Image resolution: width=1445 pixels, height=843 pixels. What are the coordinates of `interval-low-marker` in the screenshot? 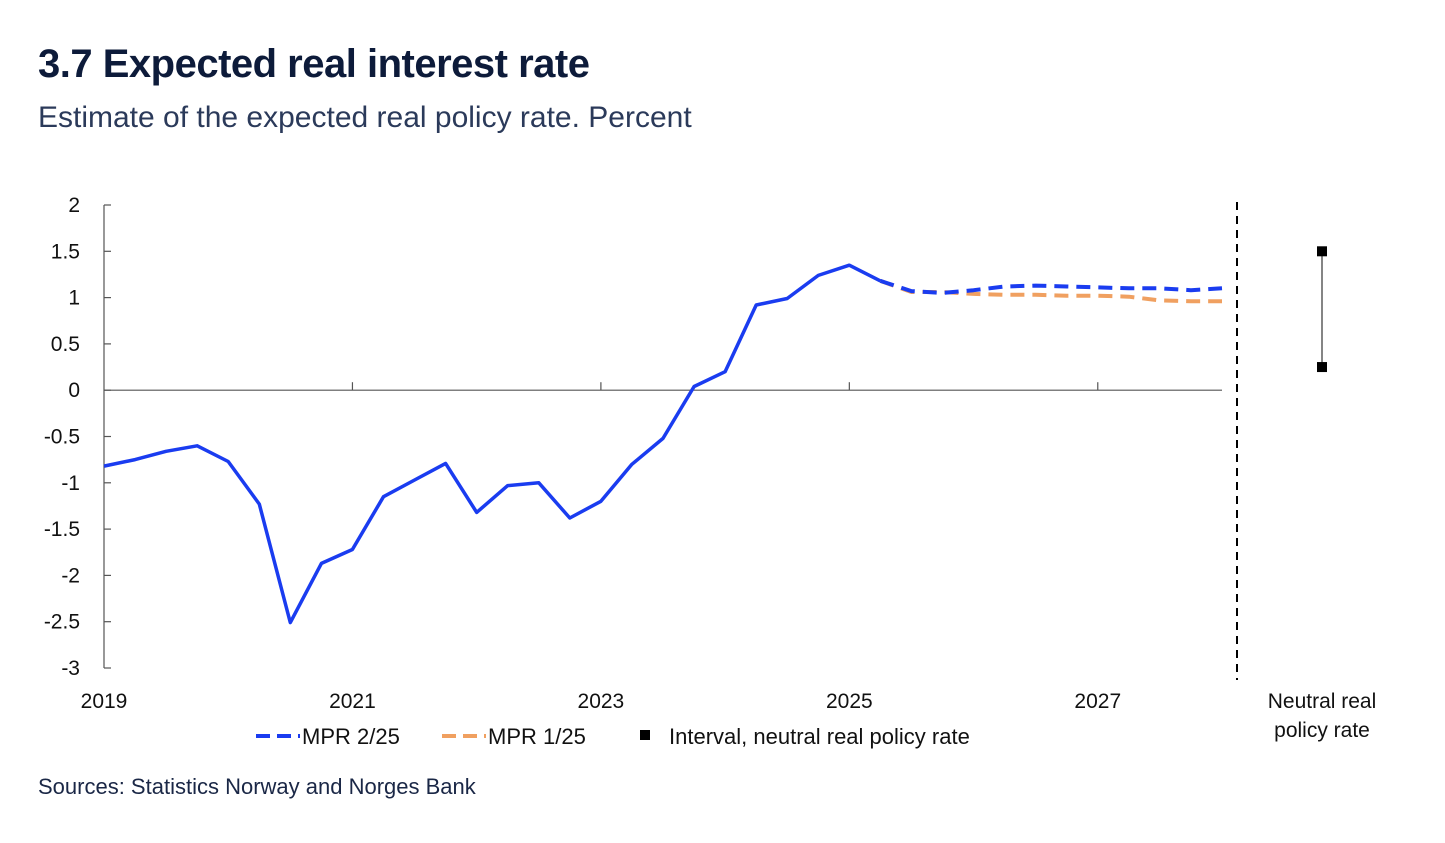 It's located at (1322, 367).